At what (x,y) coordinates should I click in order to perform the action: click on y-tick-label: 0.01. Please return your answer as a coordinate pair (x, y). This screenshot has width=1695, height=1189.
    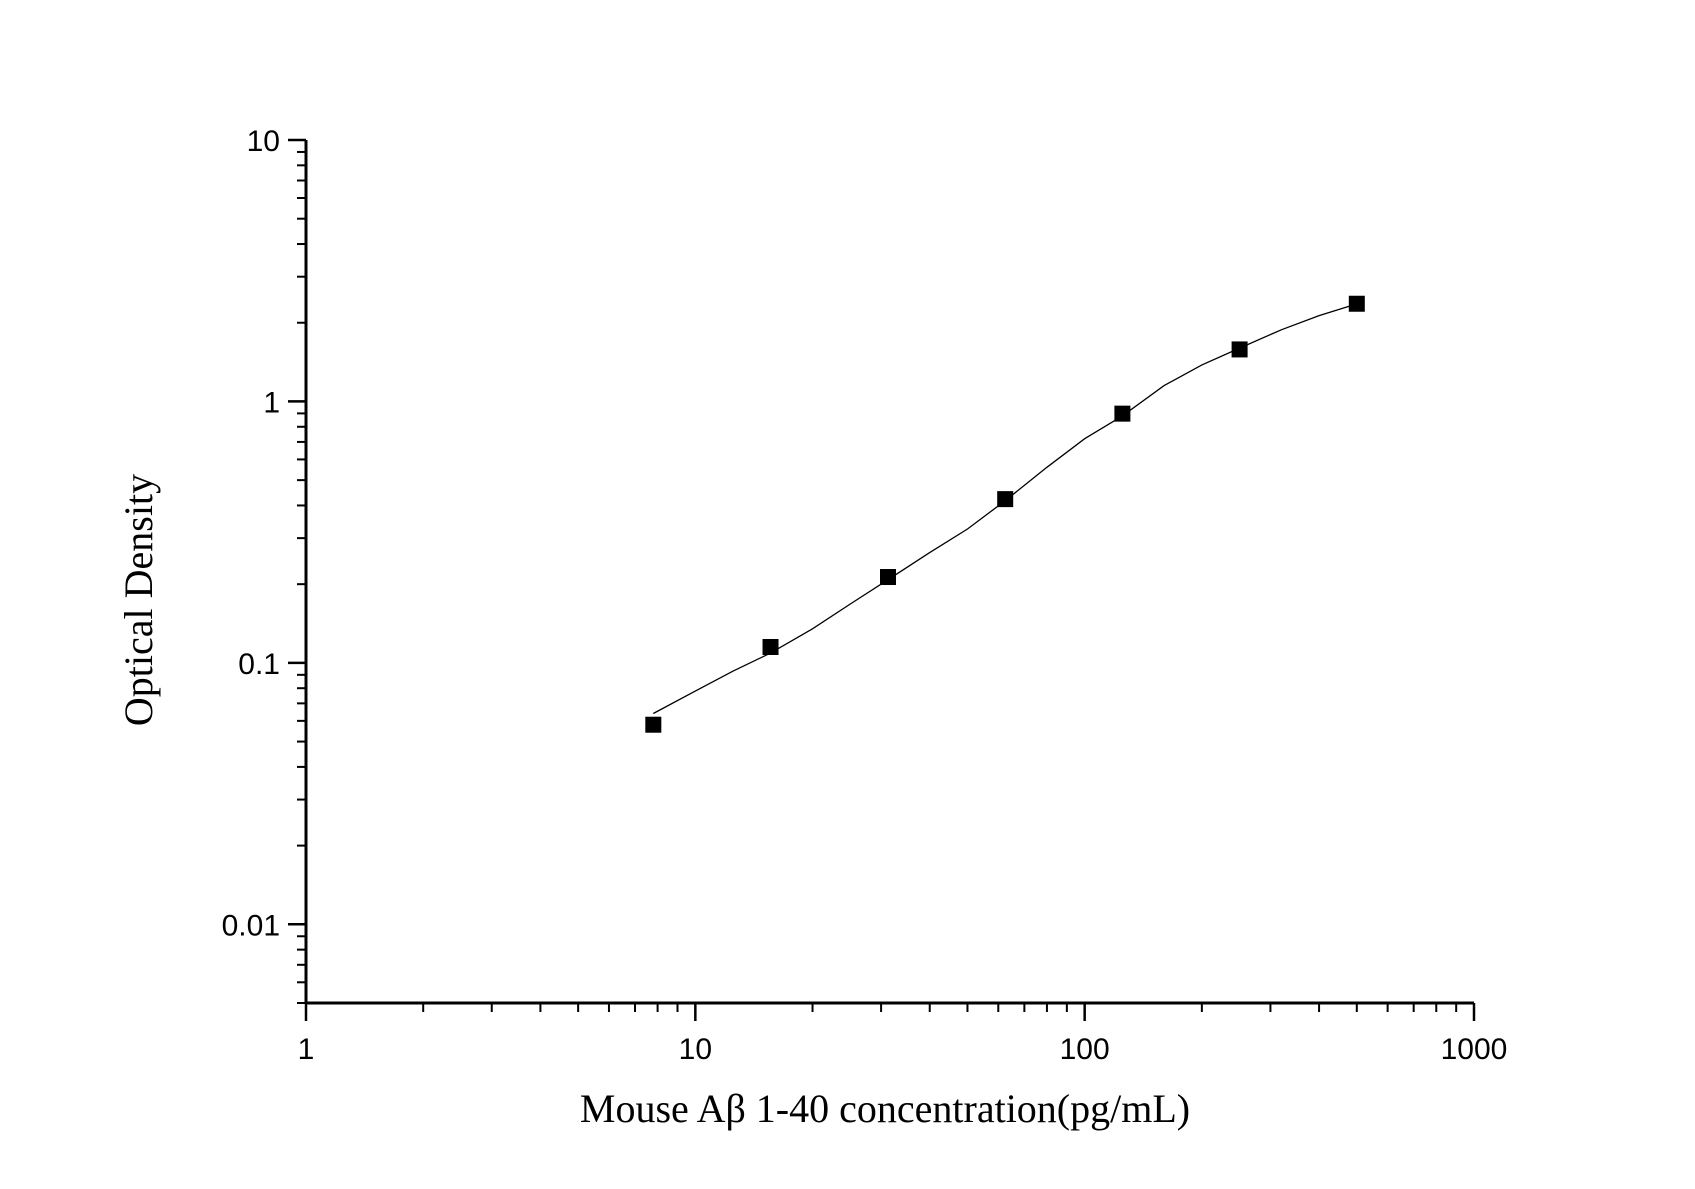
    Looking at the image, I should click on (251, 925).